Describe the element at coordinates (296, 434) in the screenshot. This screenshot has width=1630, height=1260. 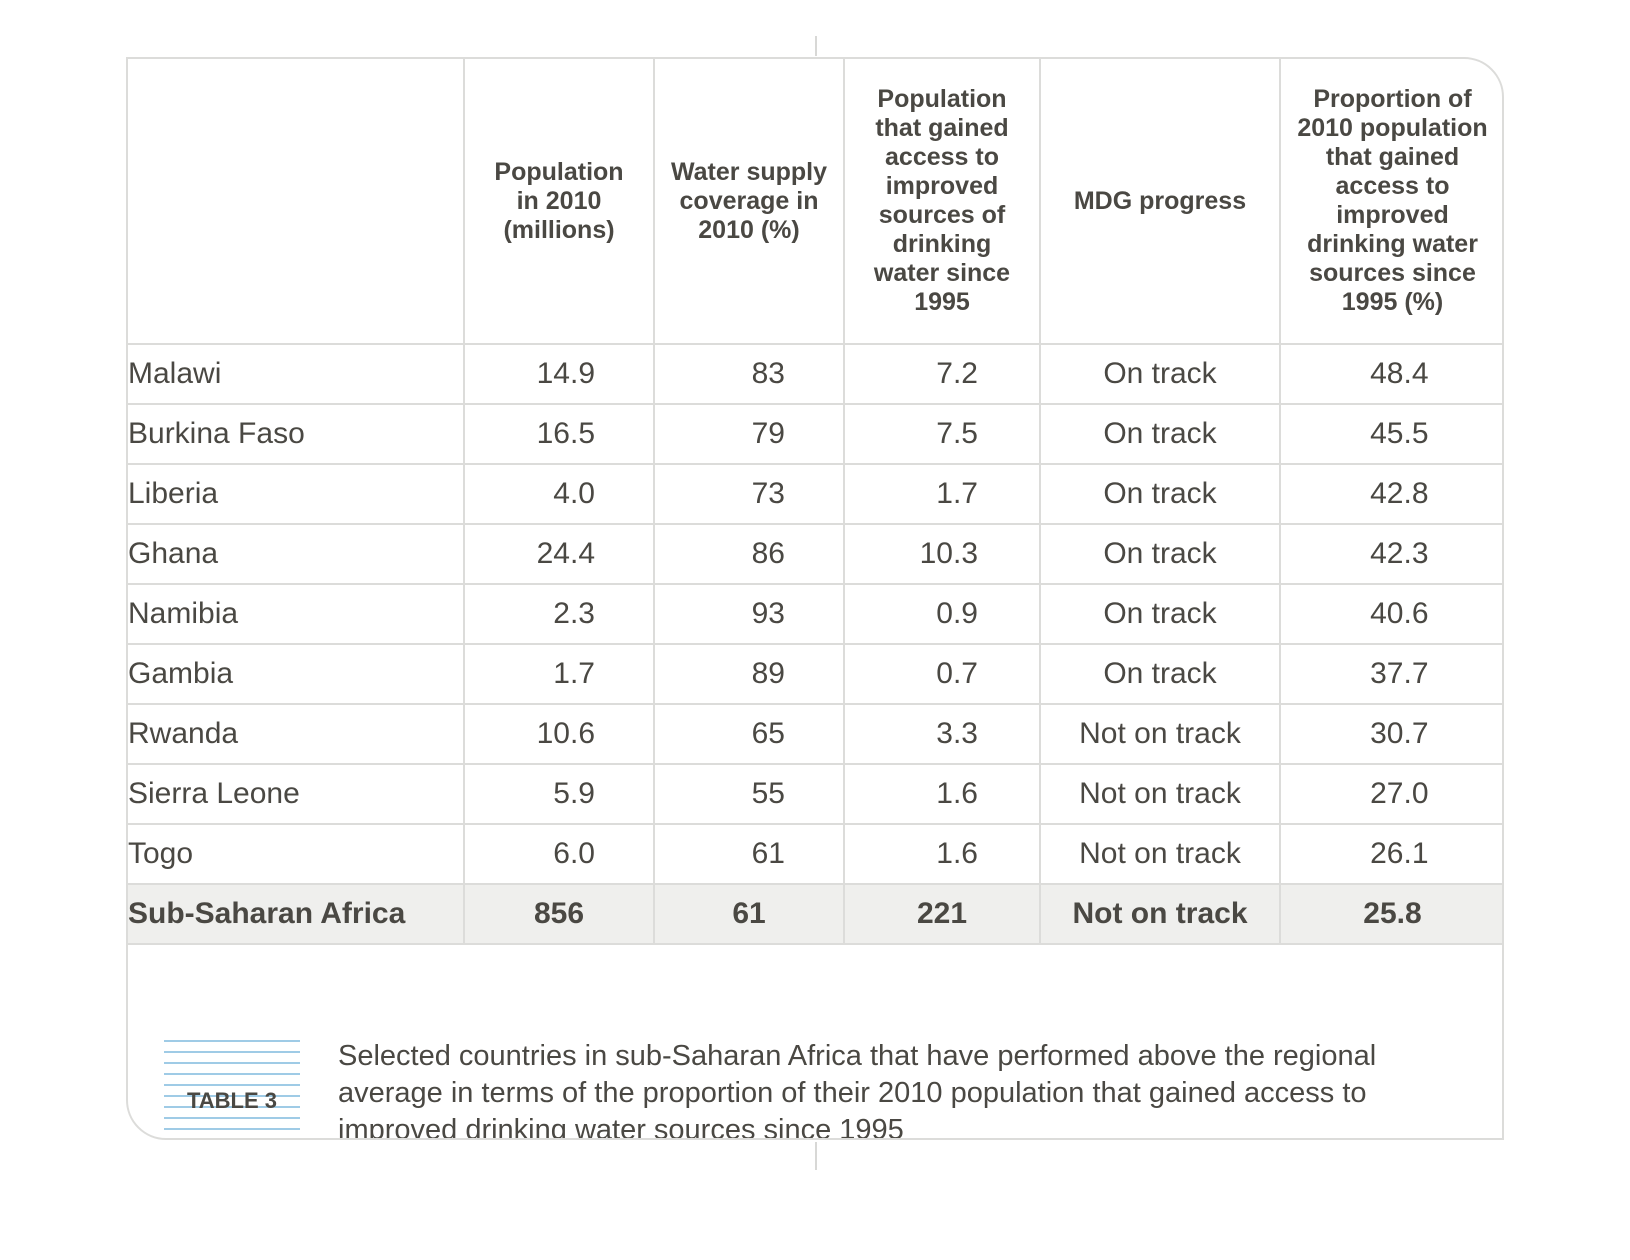
I see `country-cell: Burkina Faso` at that location.